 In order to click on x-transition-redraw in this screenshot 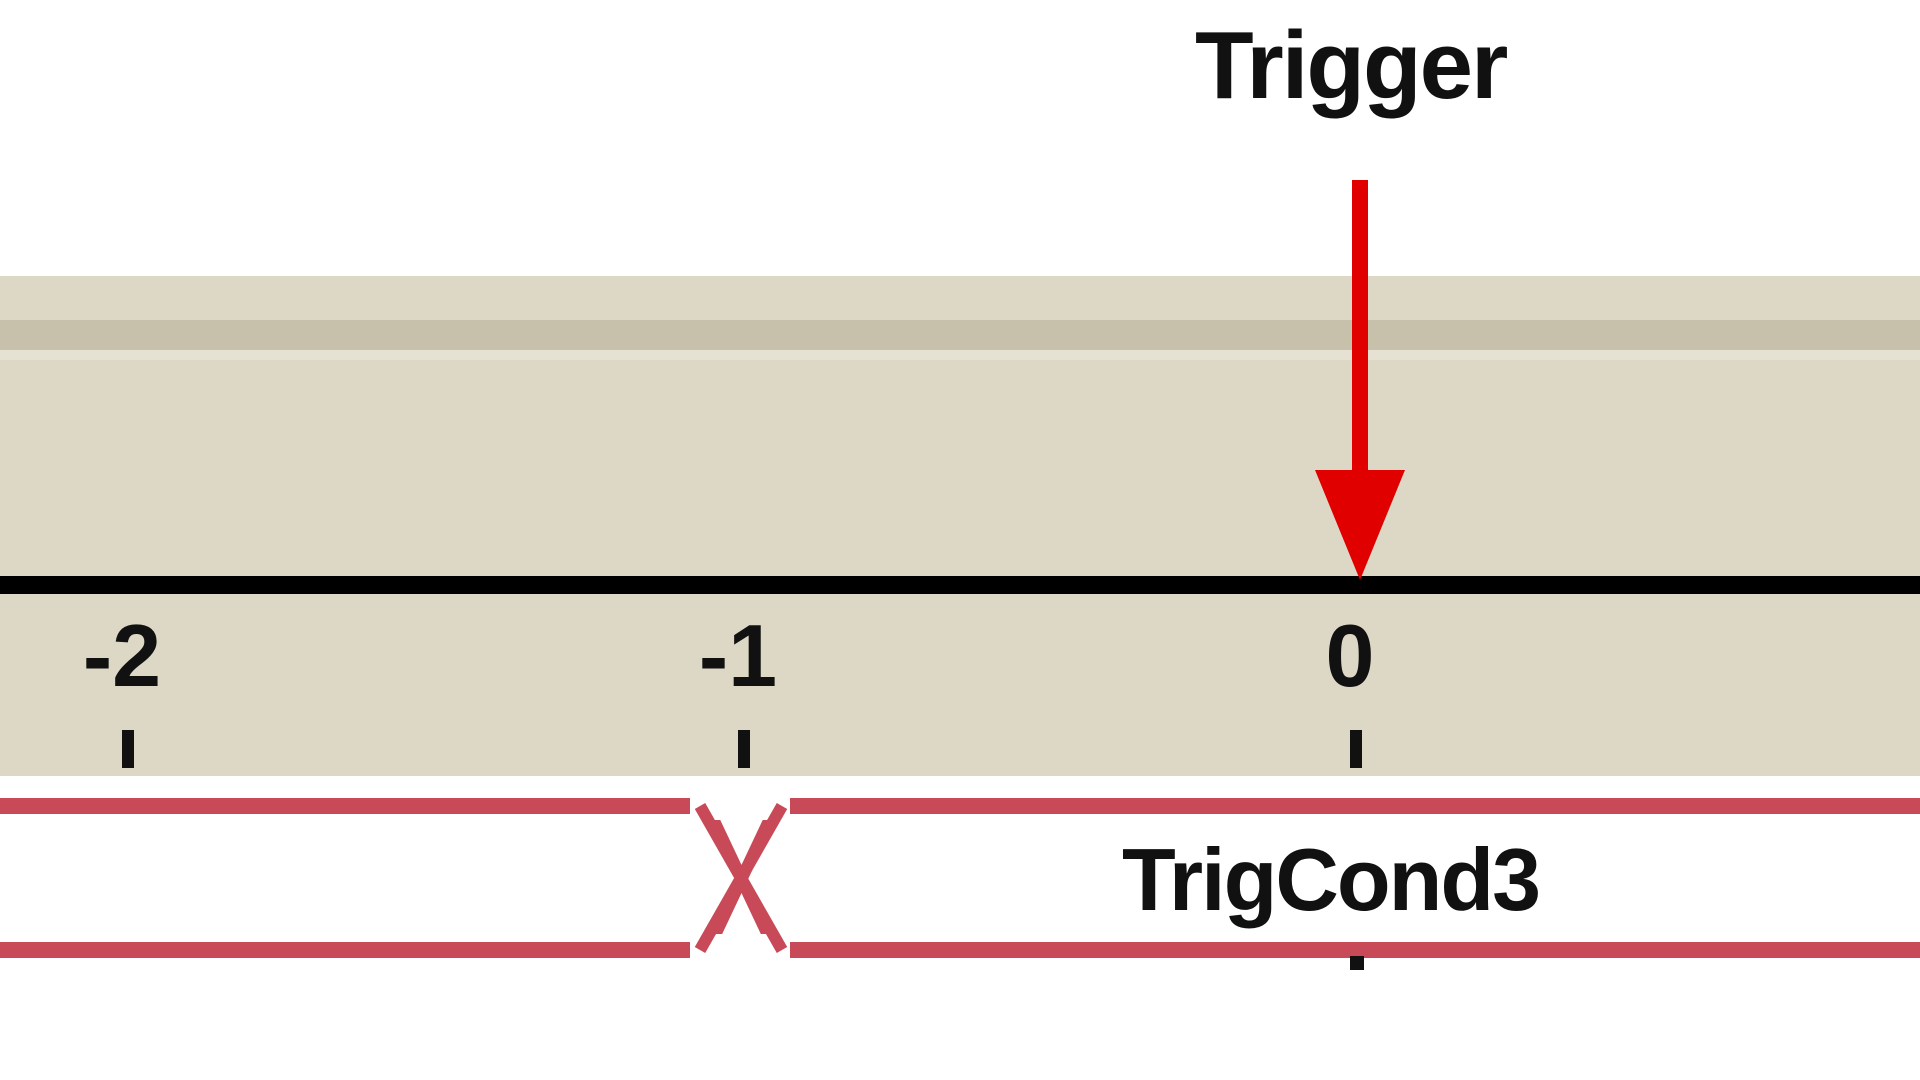, I will do `click(741, 878)`.